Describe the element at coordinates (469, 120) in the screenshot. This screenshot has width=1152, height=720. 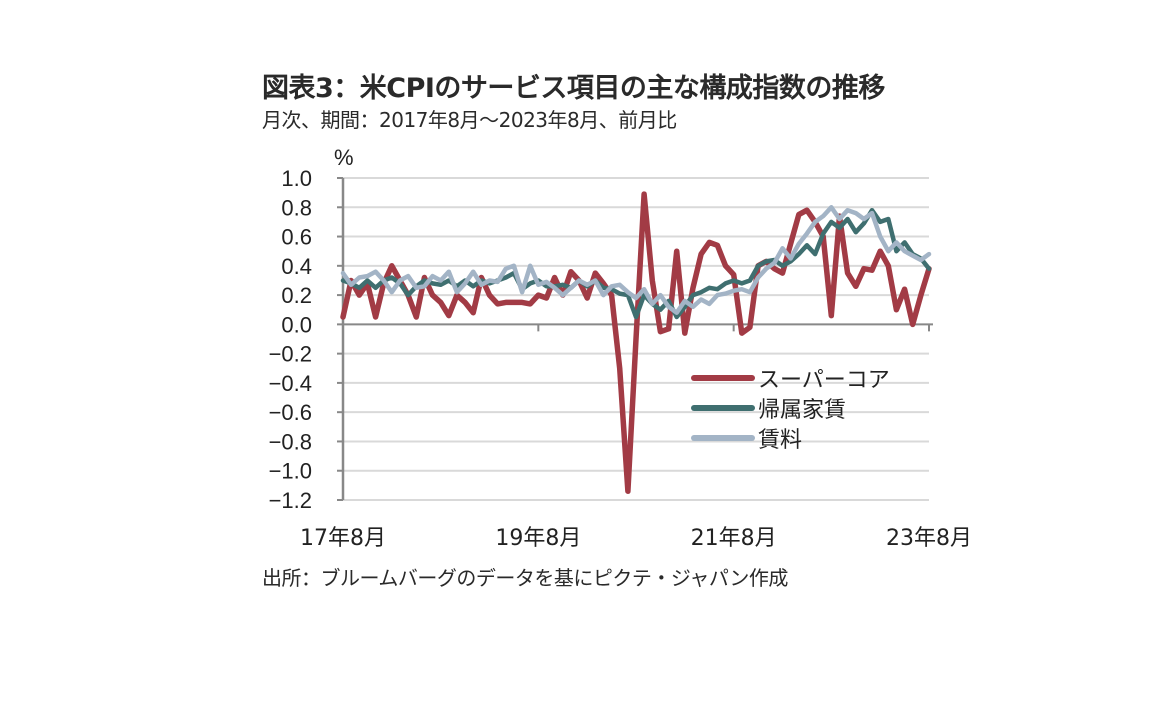
I see `chart-subtitle: 月次、期間：2017年8月～2023年8月、前月比` at that location.